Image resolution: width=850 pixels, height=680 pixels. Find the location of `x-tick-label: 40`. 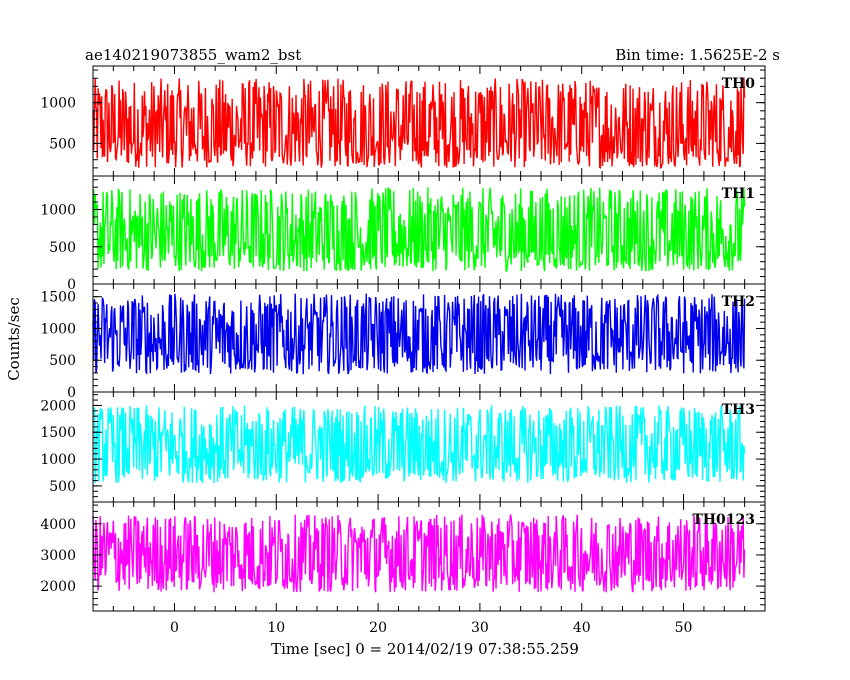

x-tick-label: 40 is located at coordinates (582, 628).